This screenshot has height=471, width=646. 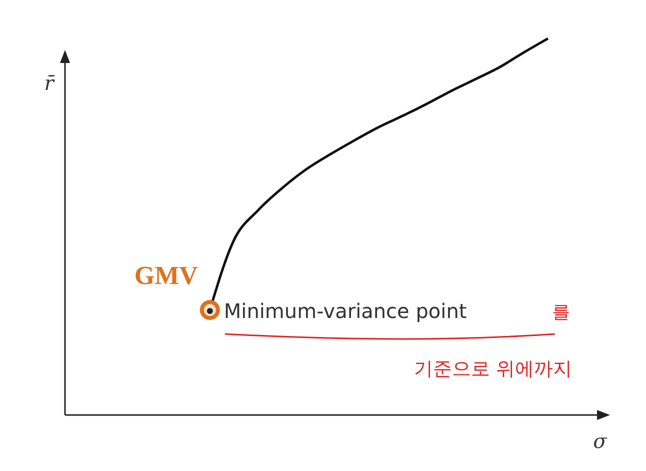 I want to click on x-axis-title: σ, so click(x=600, y=441).